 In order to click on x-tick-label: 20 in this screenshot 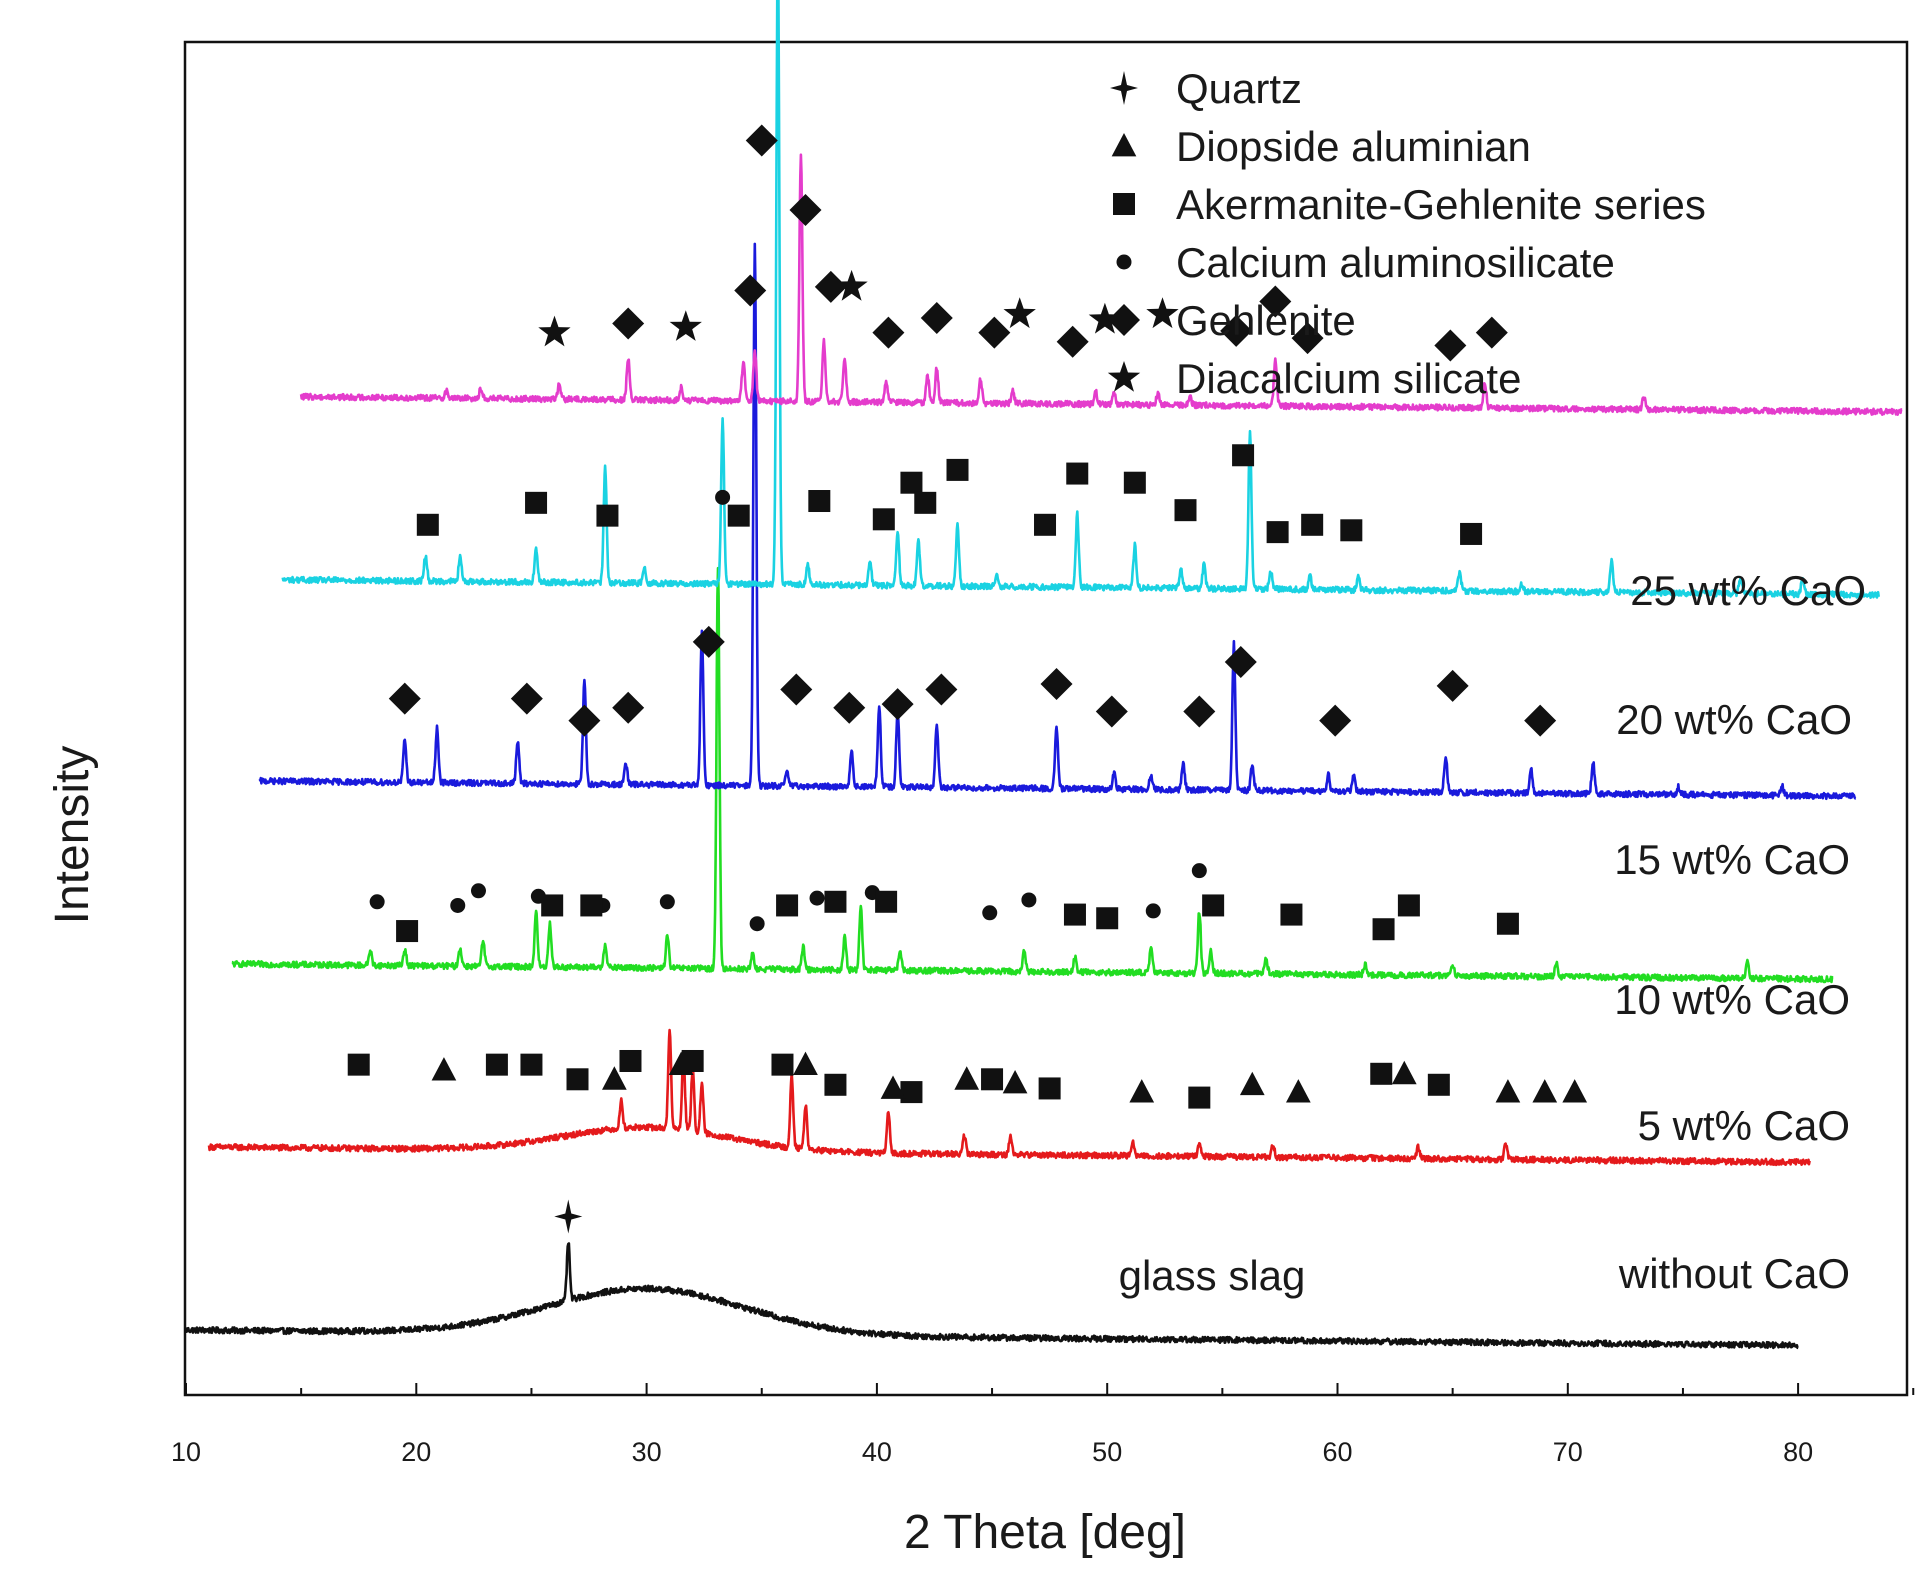, I will do `click(416, 1452)`.